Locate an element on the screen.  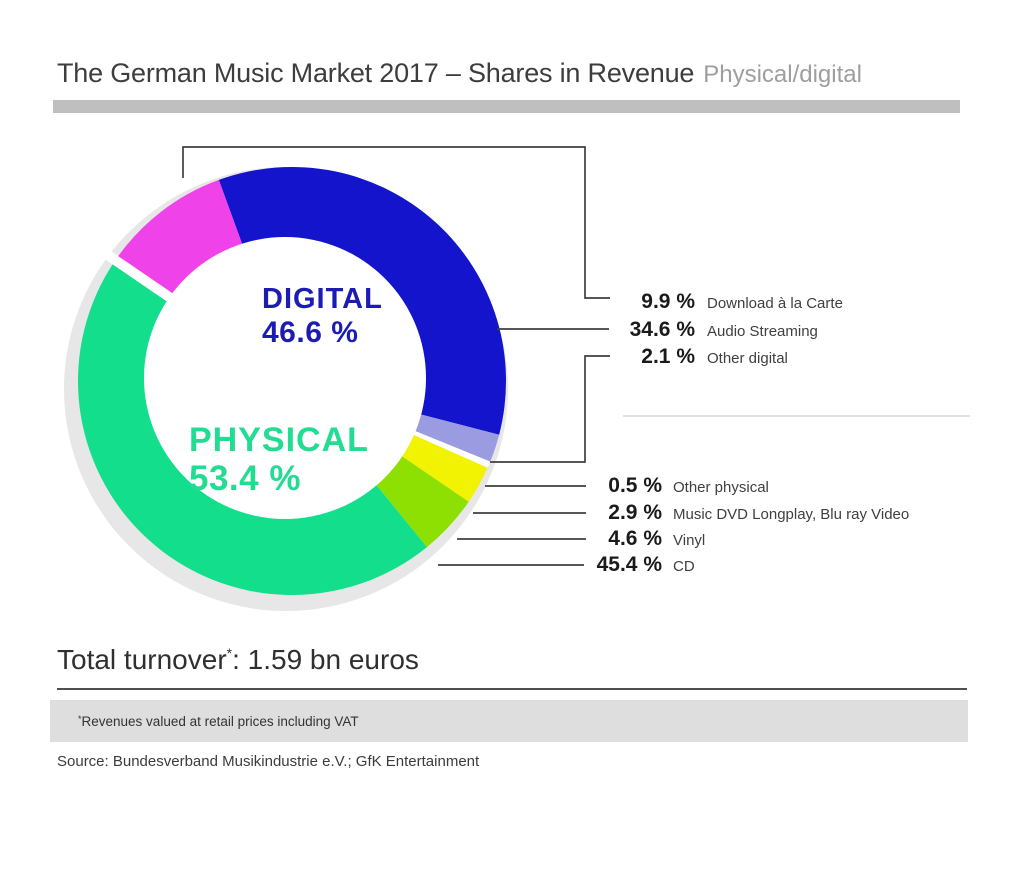
callout-download-a-la-carte: 9.9 % Download à la Carte is located at coordinates (694, 303).